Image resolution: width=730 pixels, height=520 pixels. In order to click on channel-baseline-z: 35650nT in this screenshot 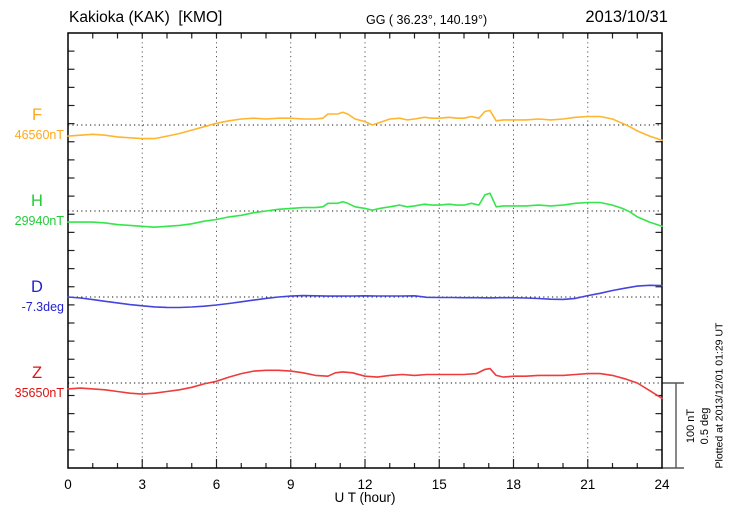, I will do `click(39, 393)`.